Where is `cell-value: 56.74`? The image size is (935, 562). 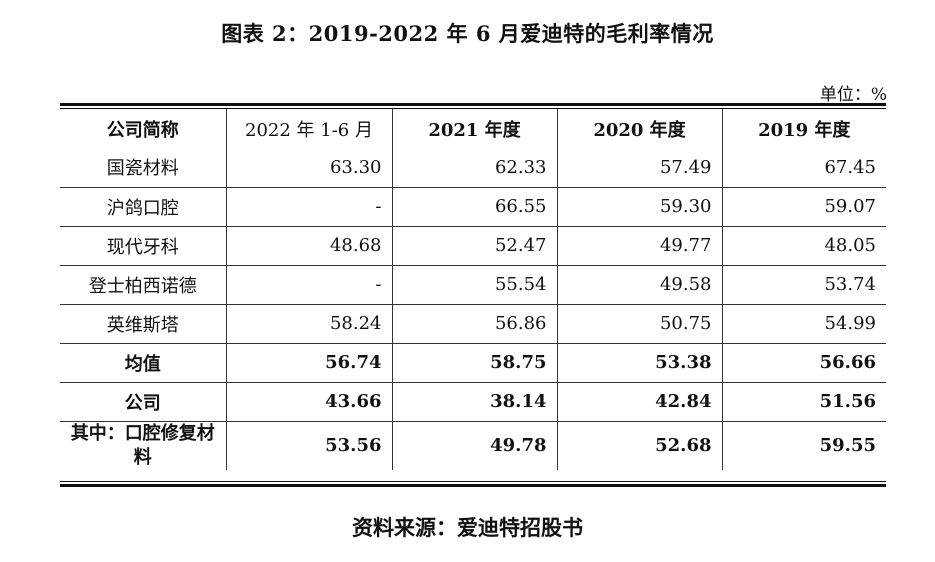 cell-value: 56.74 is located at coordinates (309, 362).